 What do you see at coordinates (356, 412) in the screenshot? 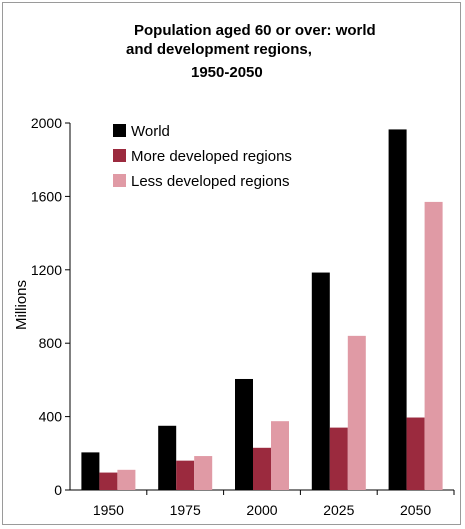
I see `bar-less-developed-regions-2025` at bounding box center [356, 412].